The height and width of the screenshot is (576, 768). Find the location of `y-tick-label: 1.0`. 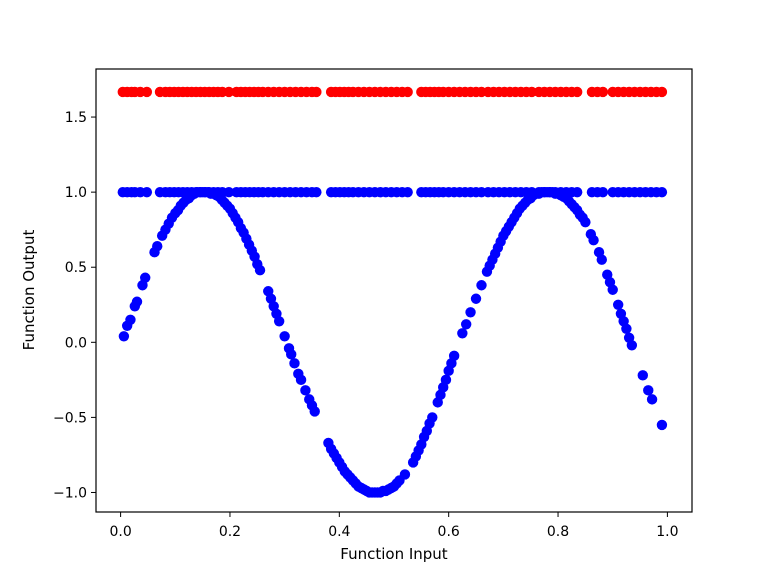

y-tick-label: 1.0 is located at coordinates (76, 193).